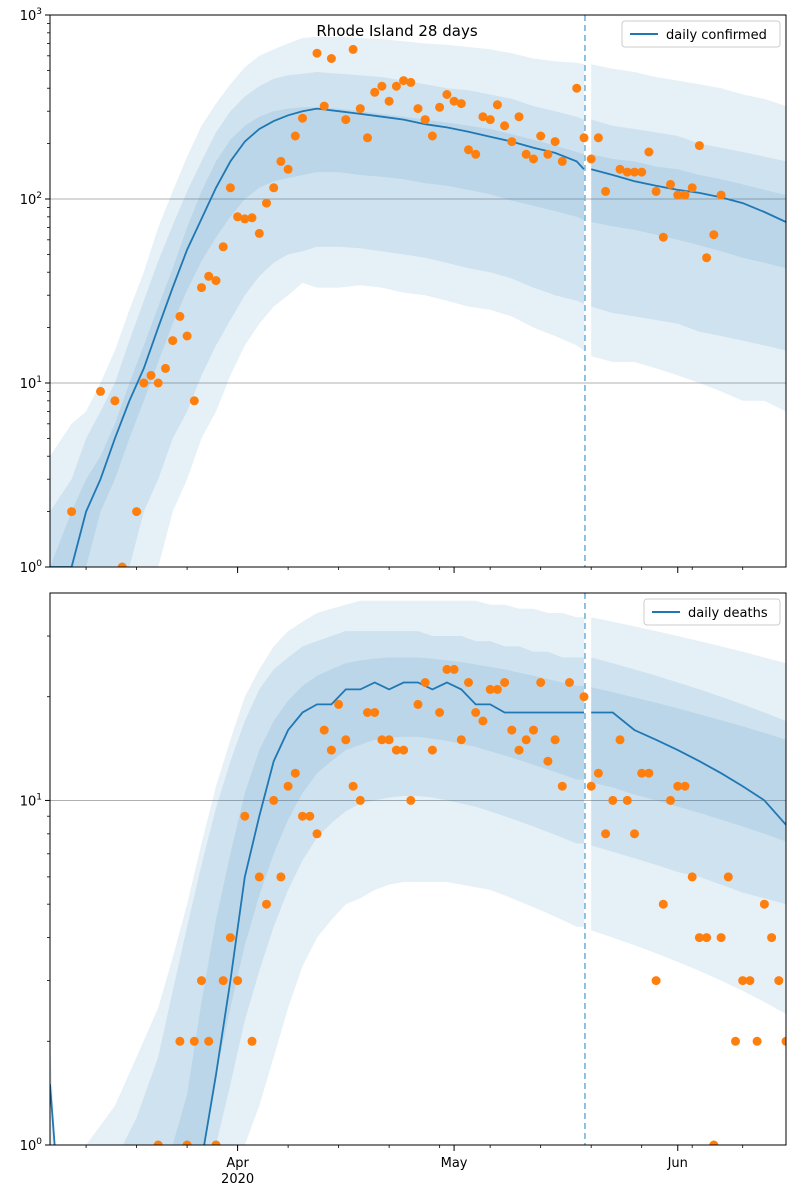 This screenshot has width=800, height=1200. I want to click on y-tick-label: 10¹, so click(31, 383).